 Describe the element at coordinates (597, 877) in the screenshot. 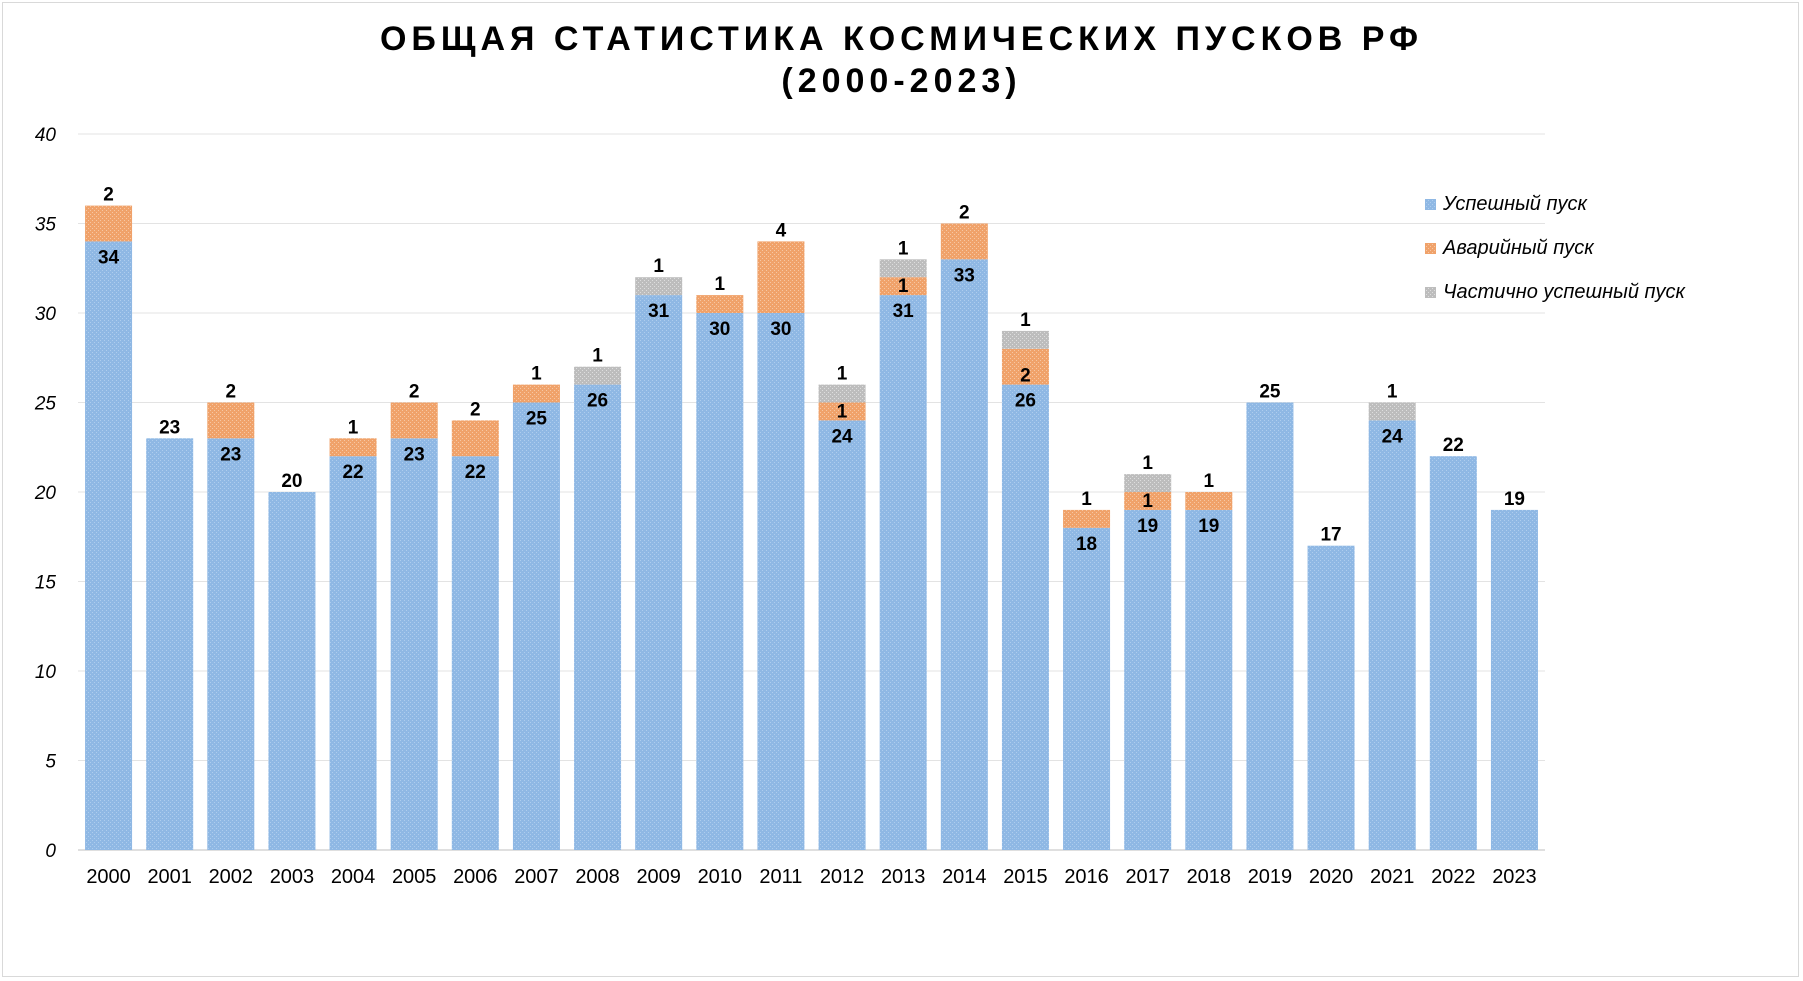

I see `x-tick-label: 2008` at that location.